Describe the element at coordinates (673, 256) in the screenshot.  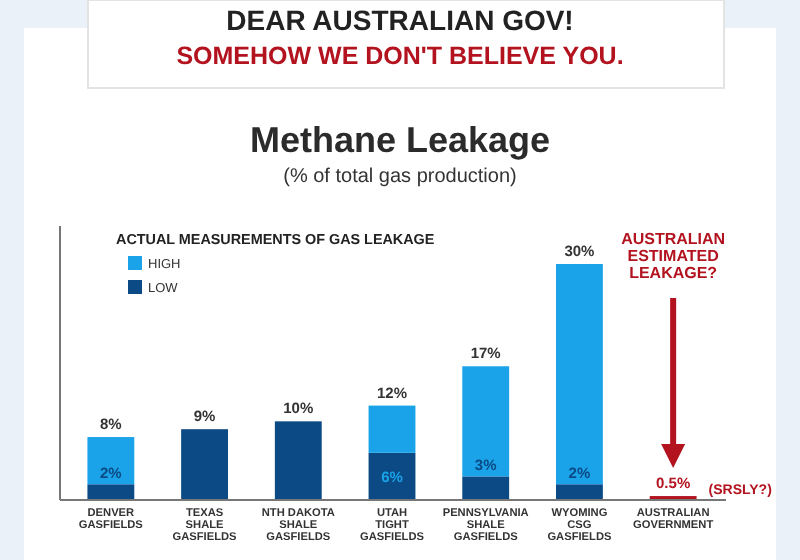
I see `annotation: AUSTRALIAN ESTIMATED LEAKAGE?` at that location.